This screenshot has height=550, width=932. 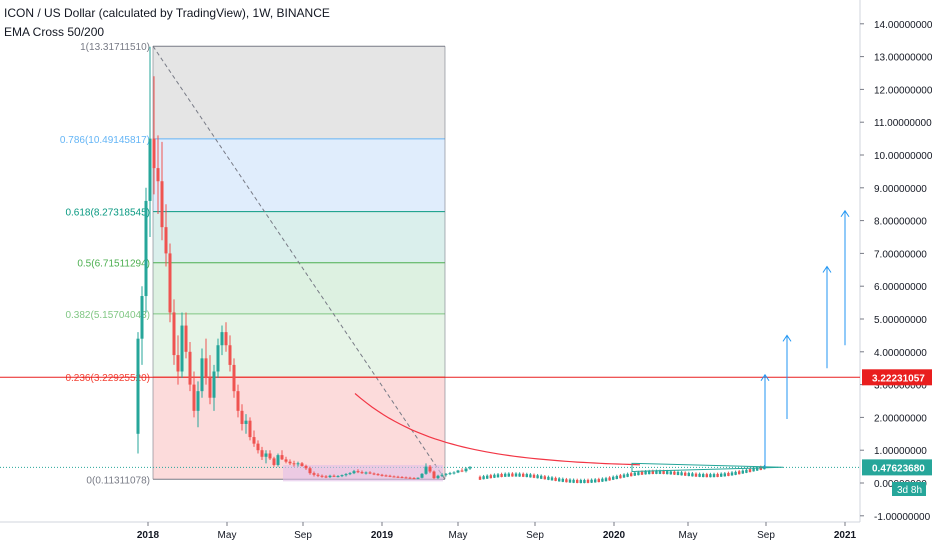 I want to click on y-tick-label: 5.00000000, so click(x=900, y=320).